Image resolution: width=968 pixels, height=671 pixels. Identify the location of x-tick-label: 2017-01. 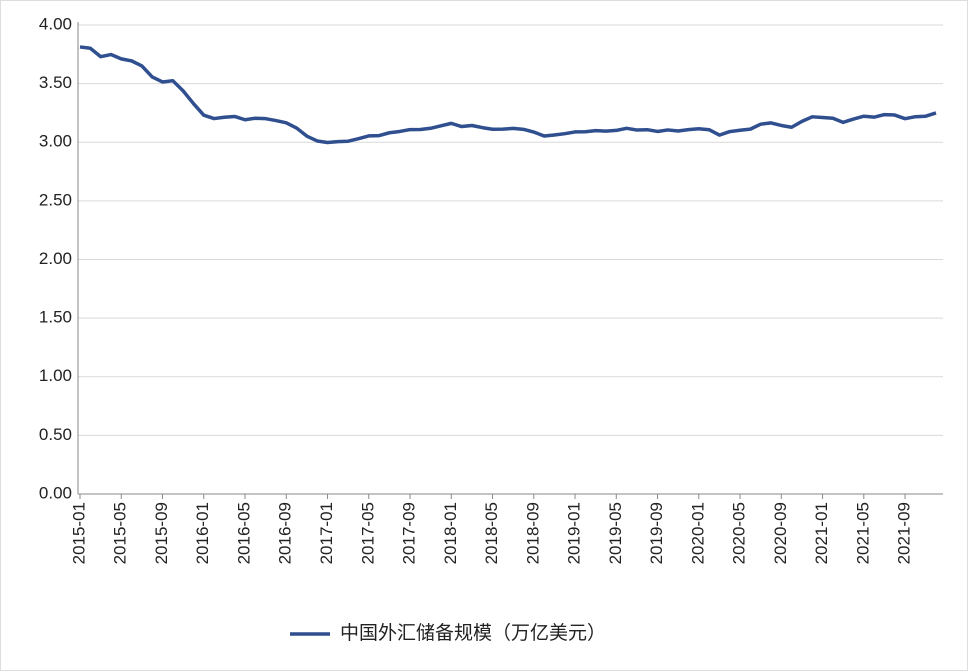
(326, 533).